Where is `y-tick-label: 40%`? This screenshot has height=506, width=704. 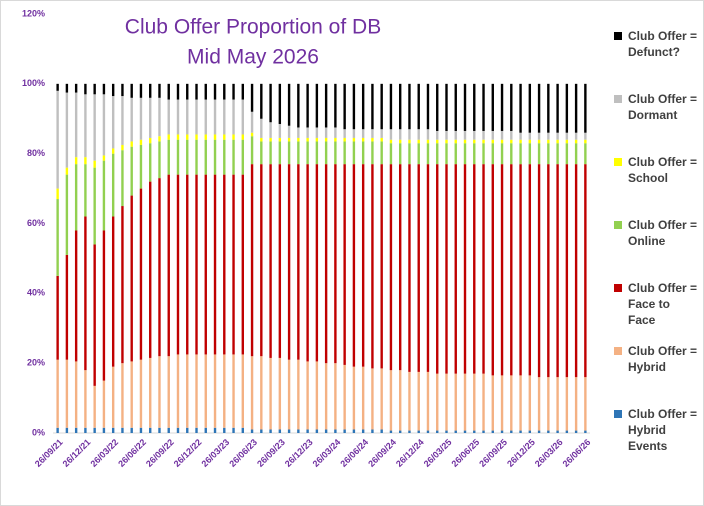 y-tick-label: 40% is located at coordinates (36, 293).